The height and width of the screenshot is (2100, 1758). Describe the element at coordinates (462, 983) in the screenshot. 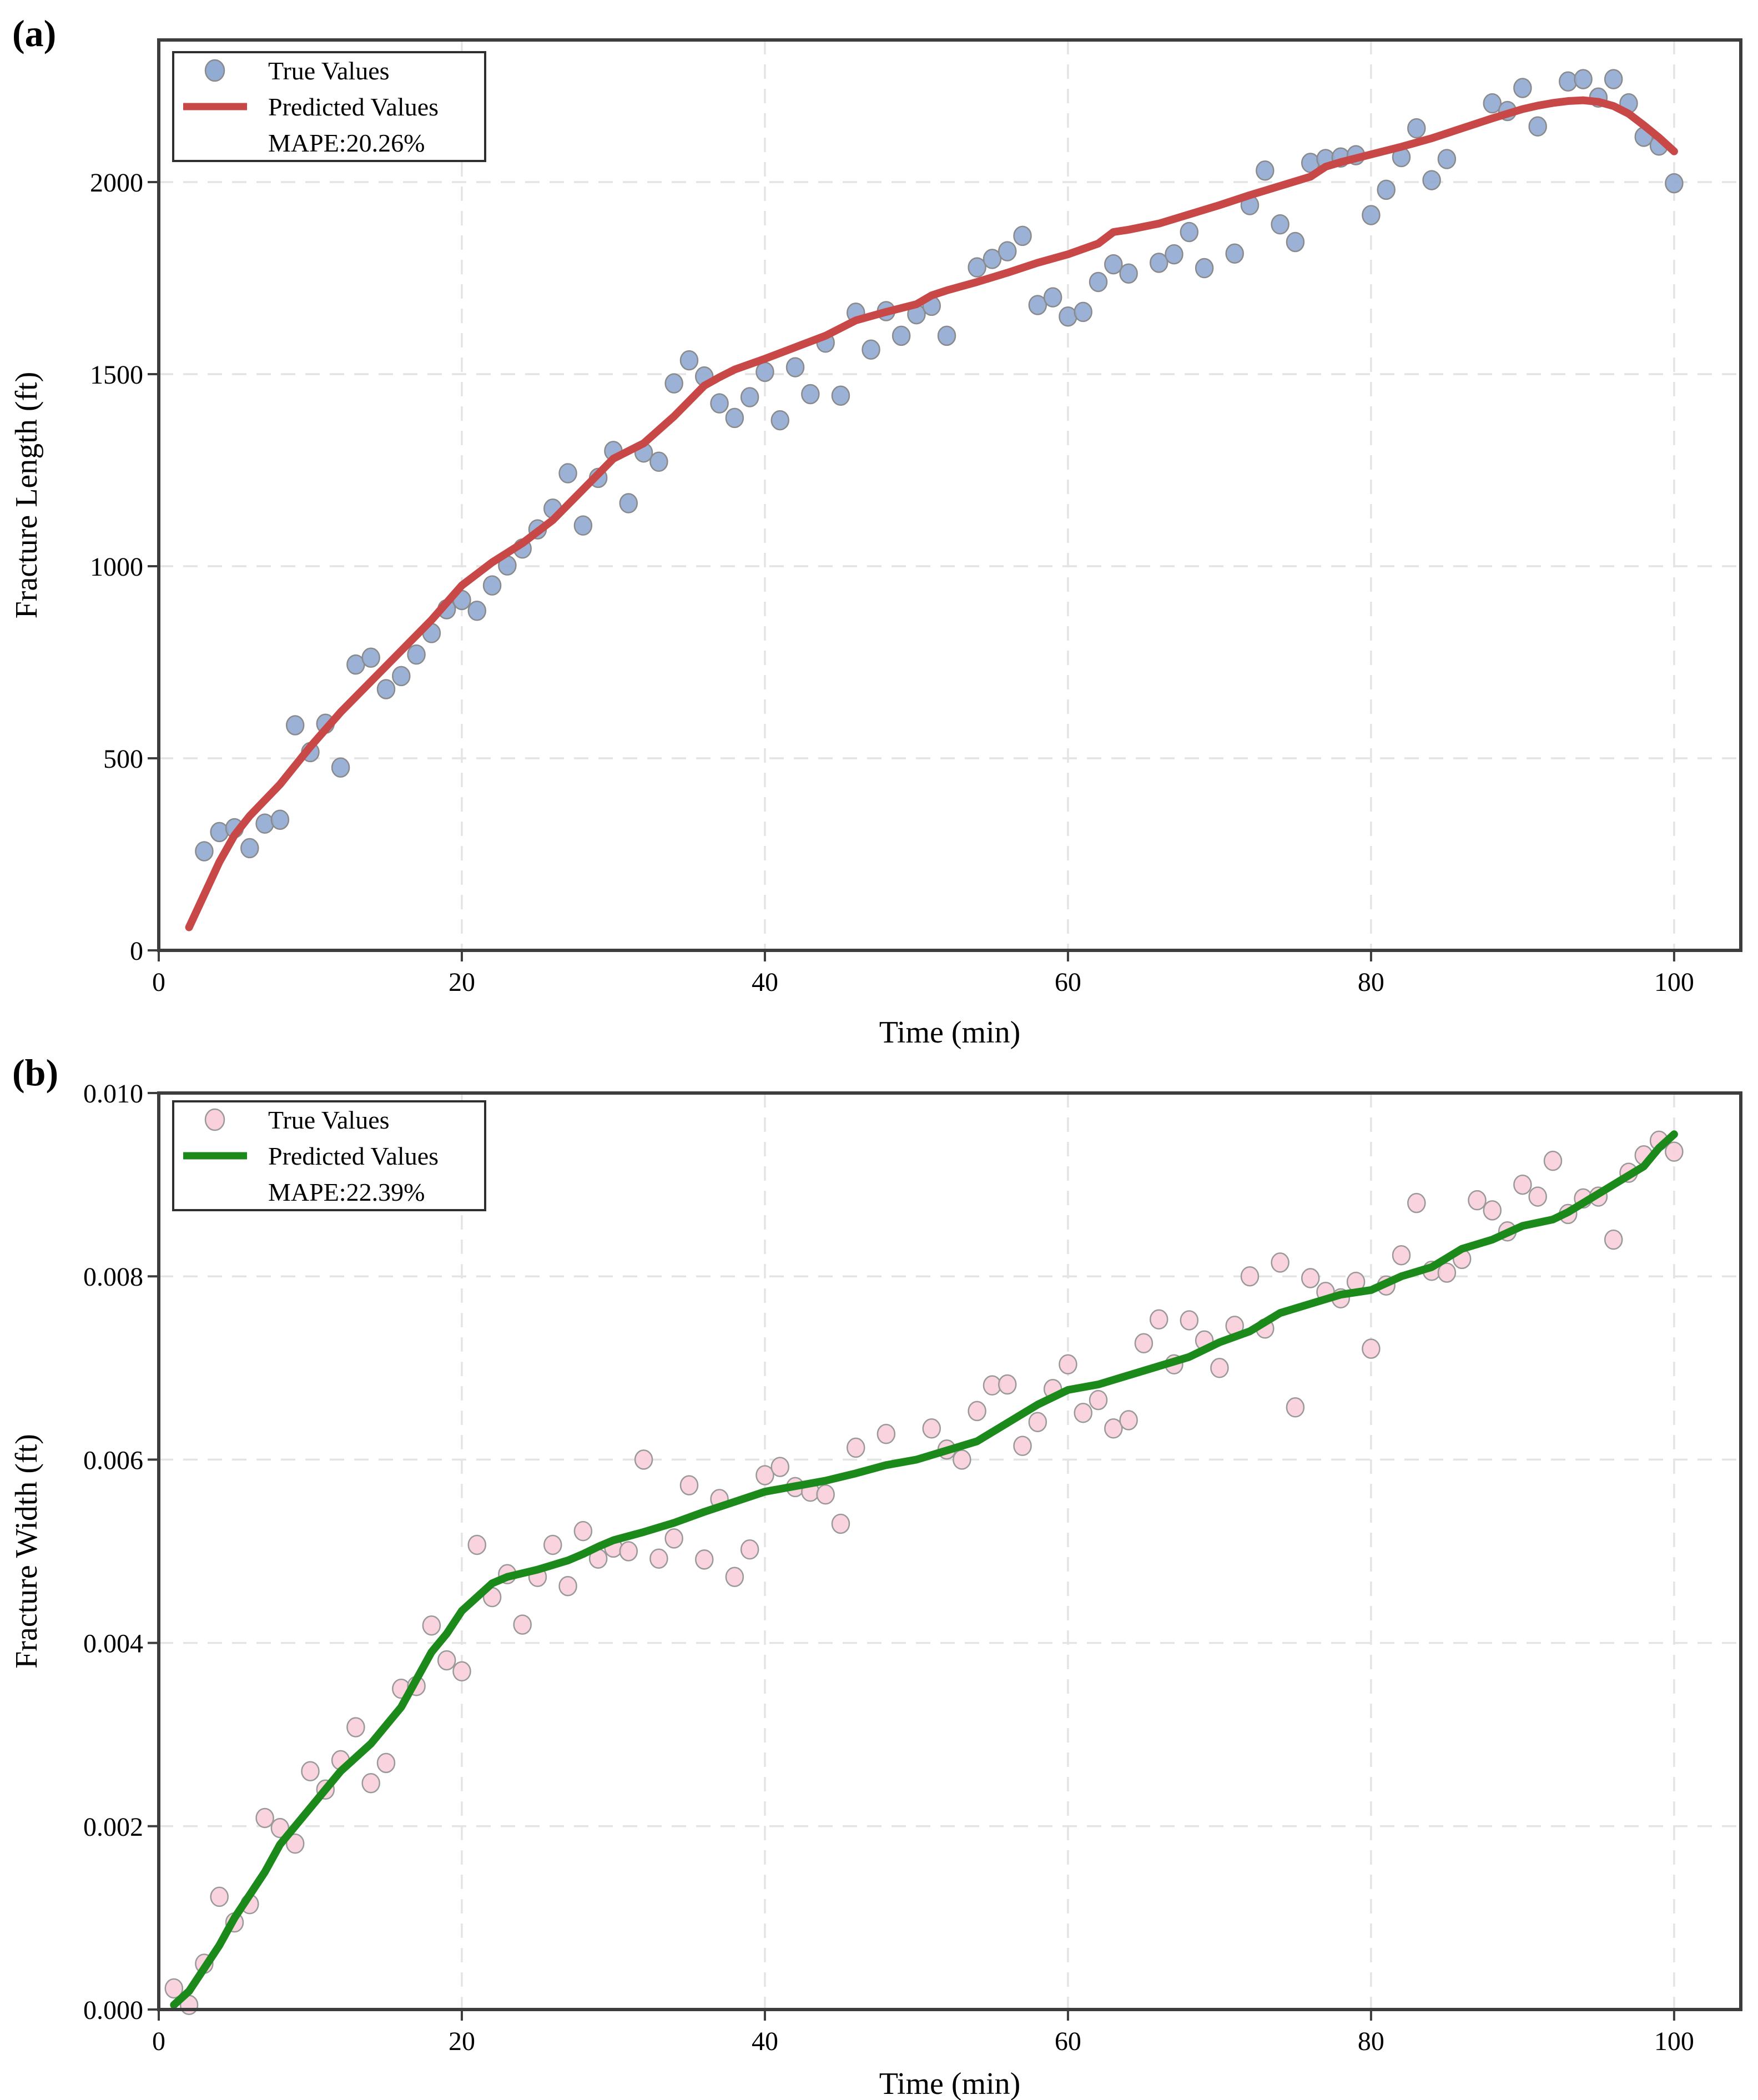

I see `x-tick-label: 20` at that location.